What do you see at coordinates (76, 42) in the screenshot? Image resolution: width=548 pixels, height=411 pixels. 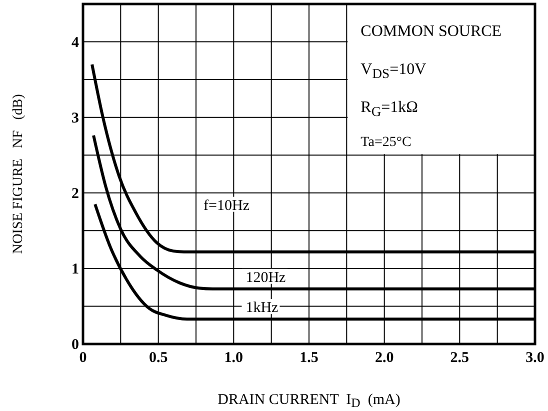 I see `y-tick-label: 4` at bounding box center [76, 42].